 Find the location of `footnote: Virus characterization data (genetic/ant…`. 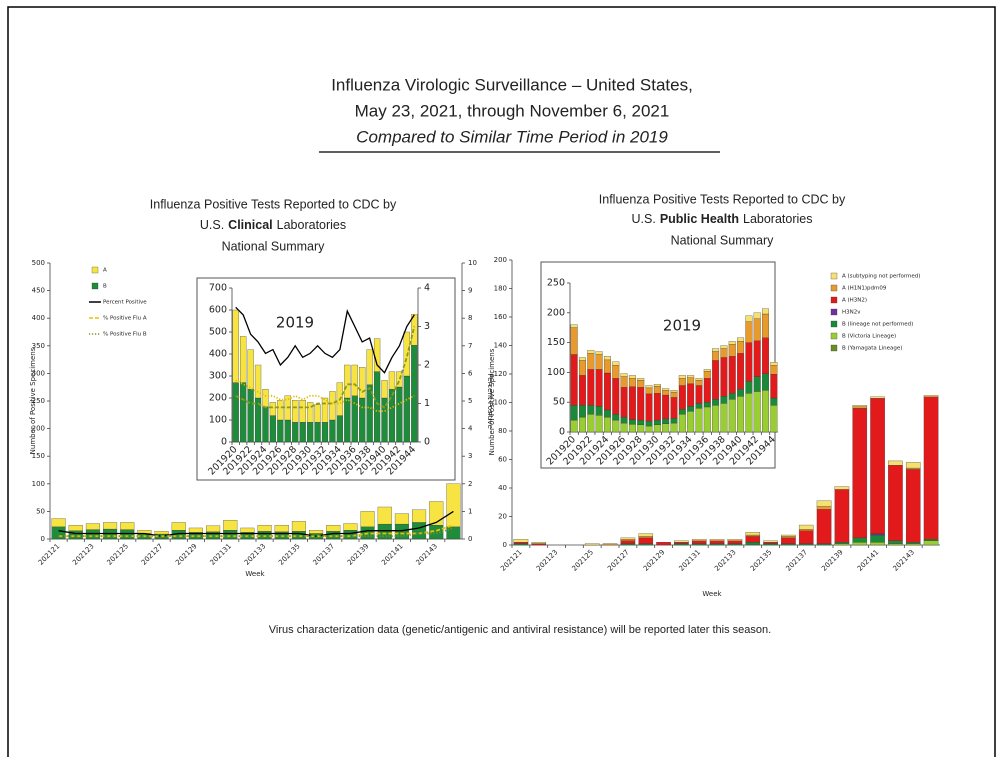

footnote: Virus characterization data (genetic/ant… is located at coordinates (520, 630).